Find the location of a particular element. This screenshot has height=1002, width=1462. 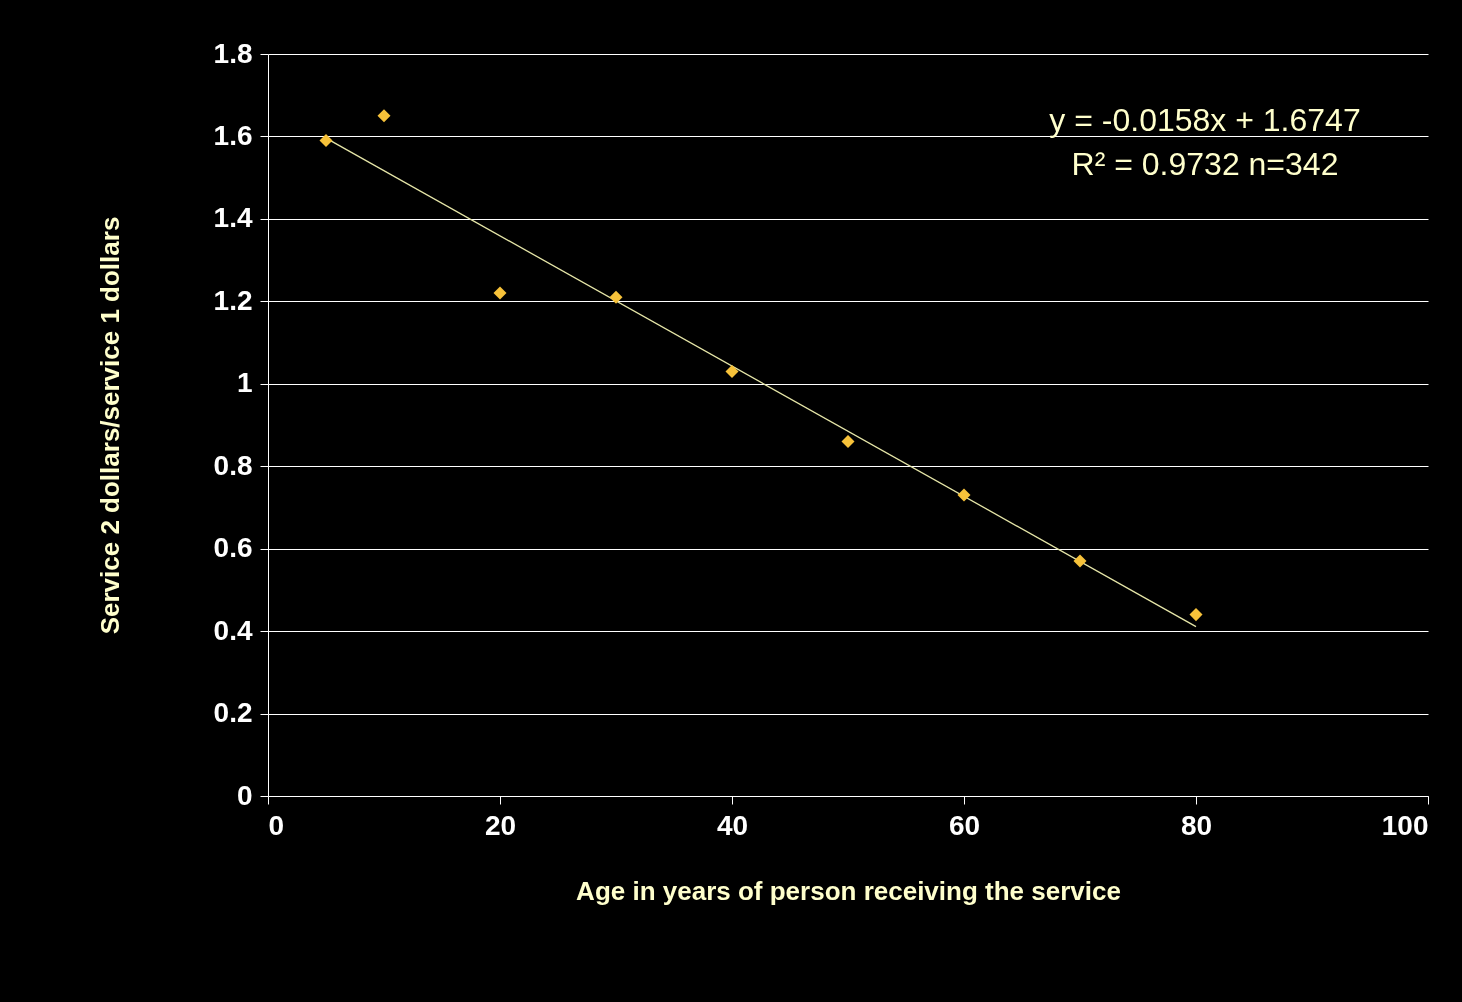

x-tick-label: 100 is located at coordinates (1405, 825).